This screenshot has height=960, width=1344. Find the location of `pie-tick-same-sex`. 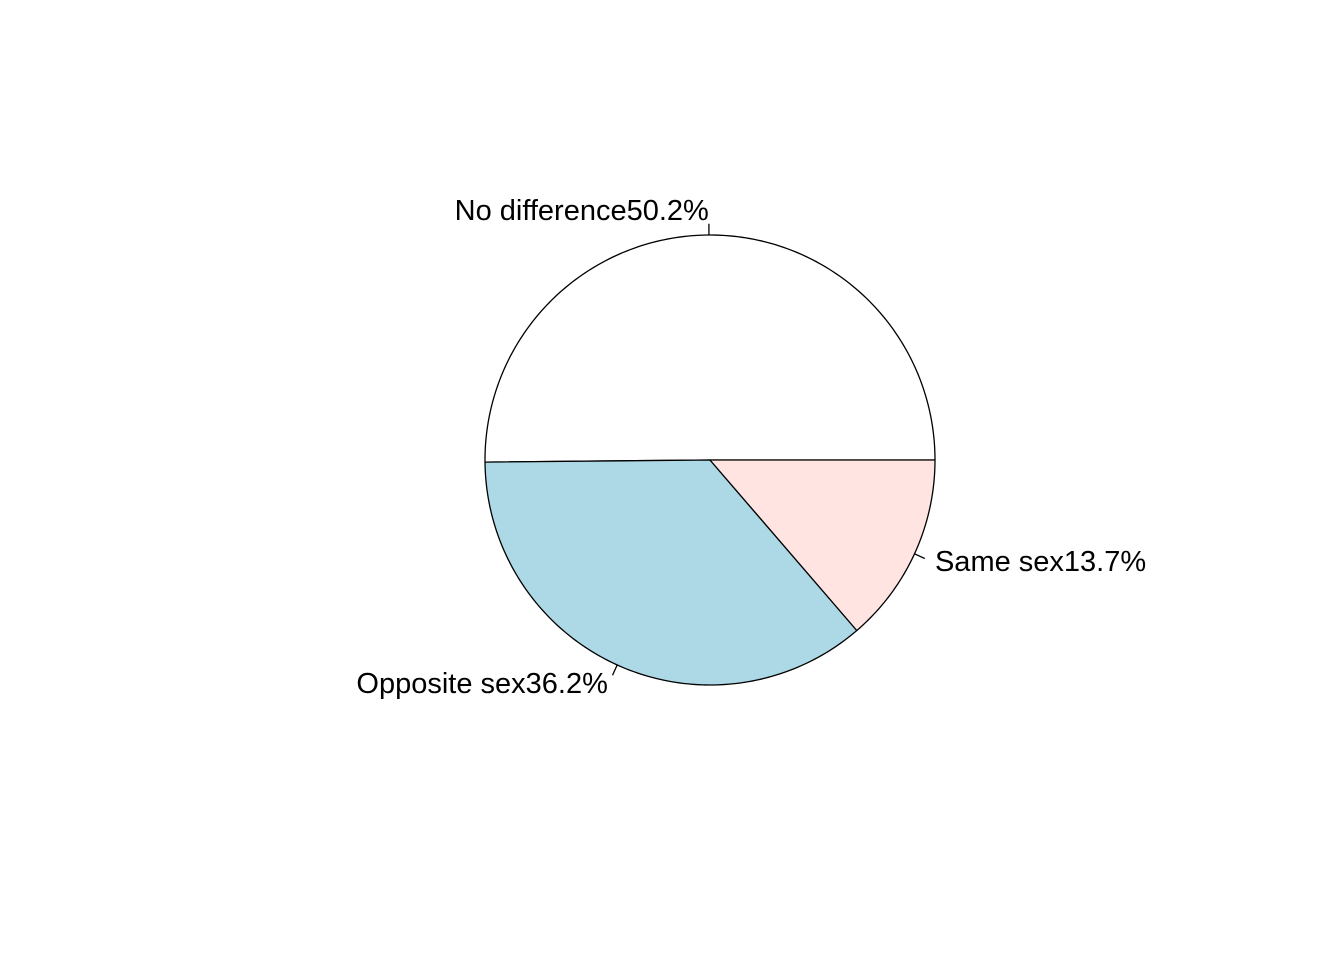

pie-tick-same-sex is located at coordinates (920, 556).